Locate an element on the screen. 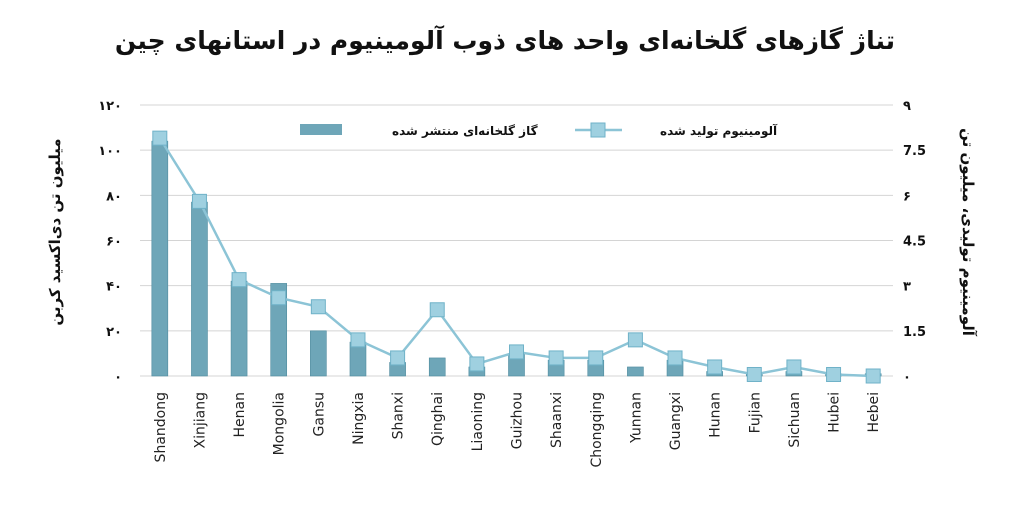  y-right-tick-label: 4.5 is located at coordinates (914, 242).